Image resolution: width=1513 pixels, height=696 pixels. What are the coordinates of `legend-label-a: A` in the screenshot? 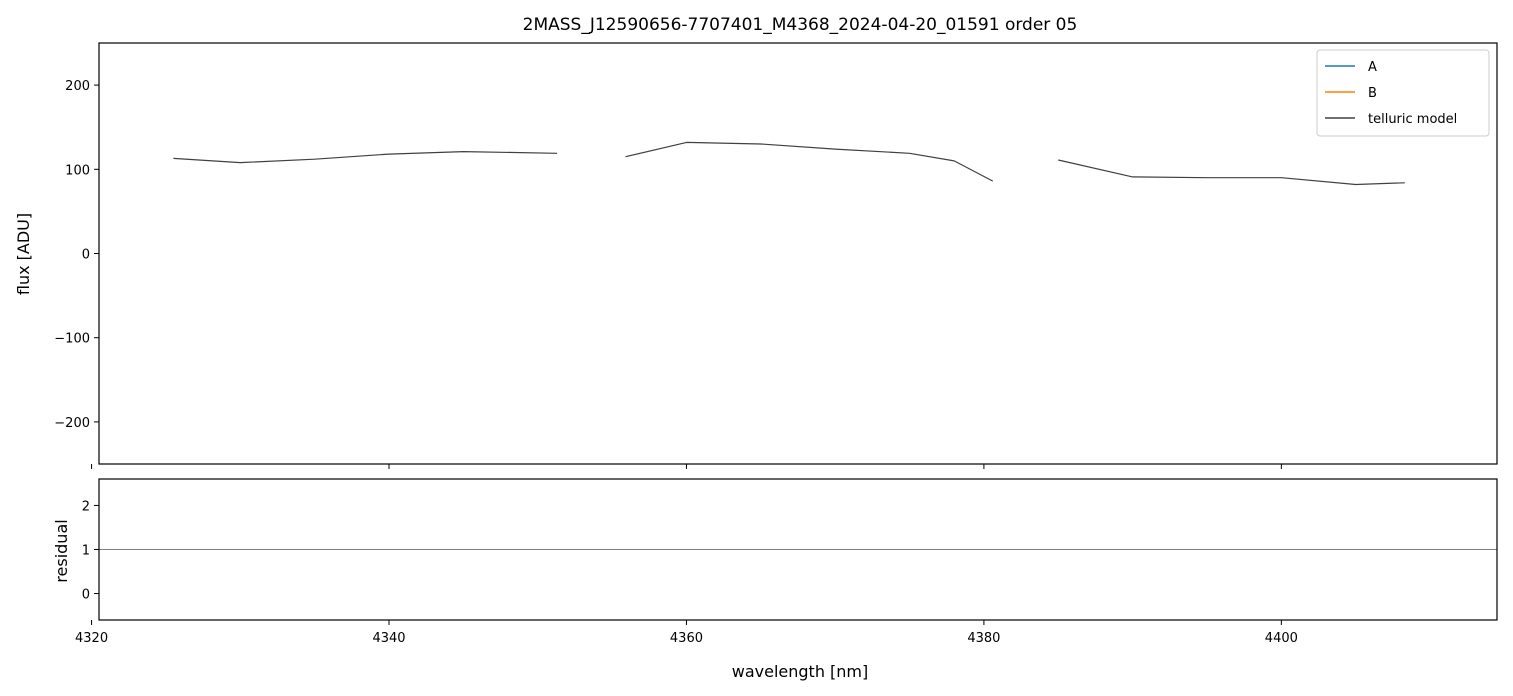 It's located at (1372, 67).